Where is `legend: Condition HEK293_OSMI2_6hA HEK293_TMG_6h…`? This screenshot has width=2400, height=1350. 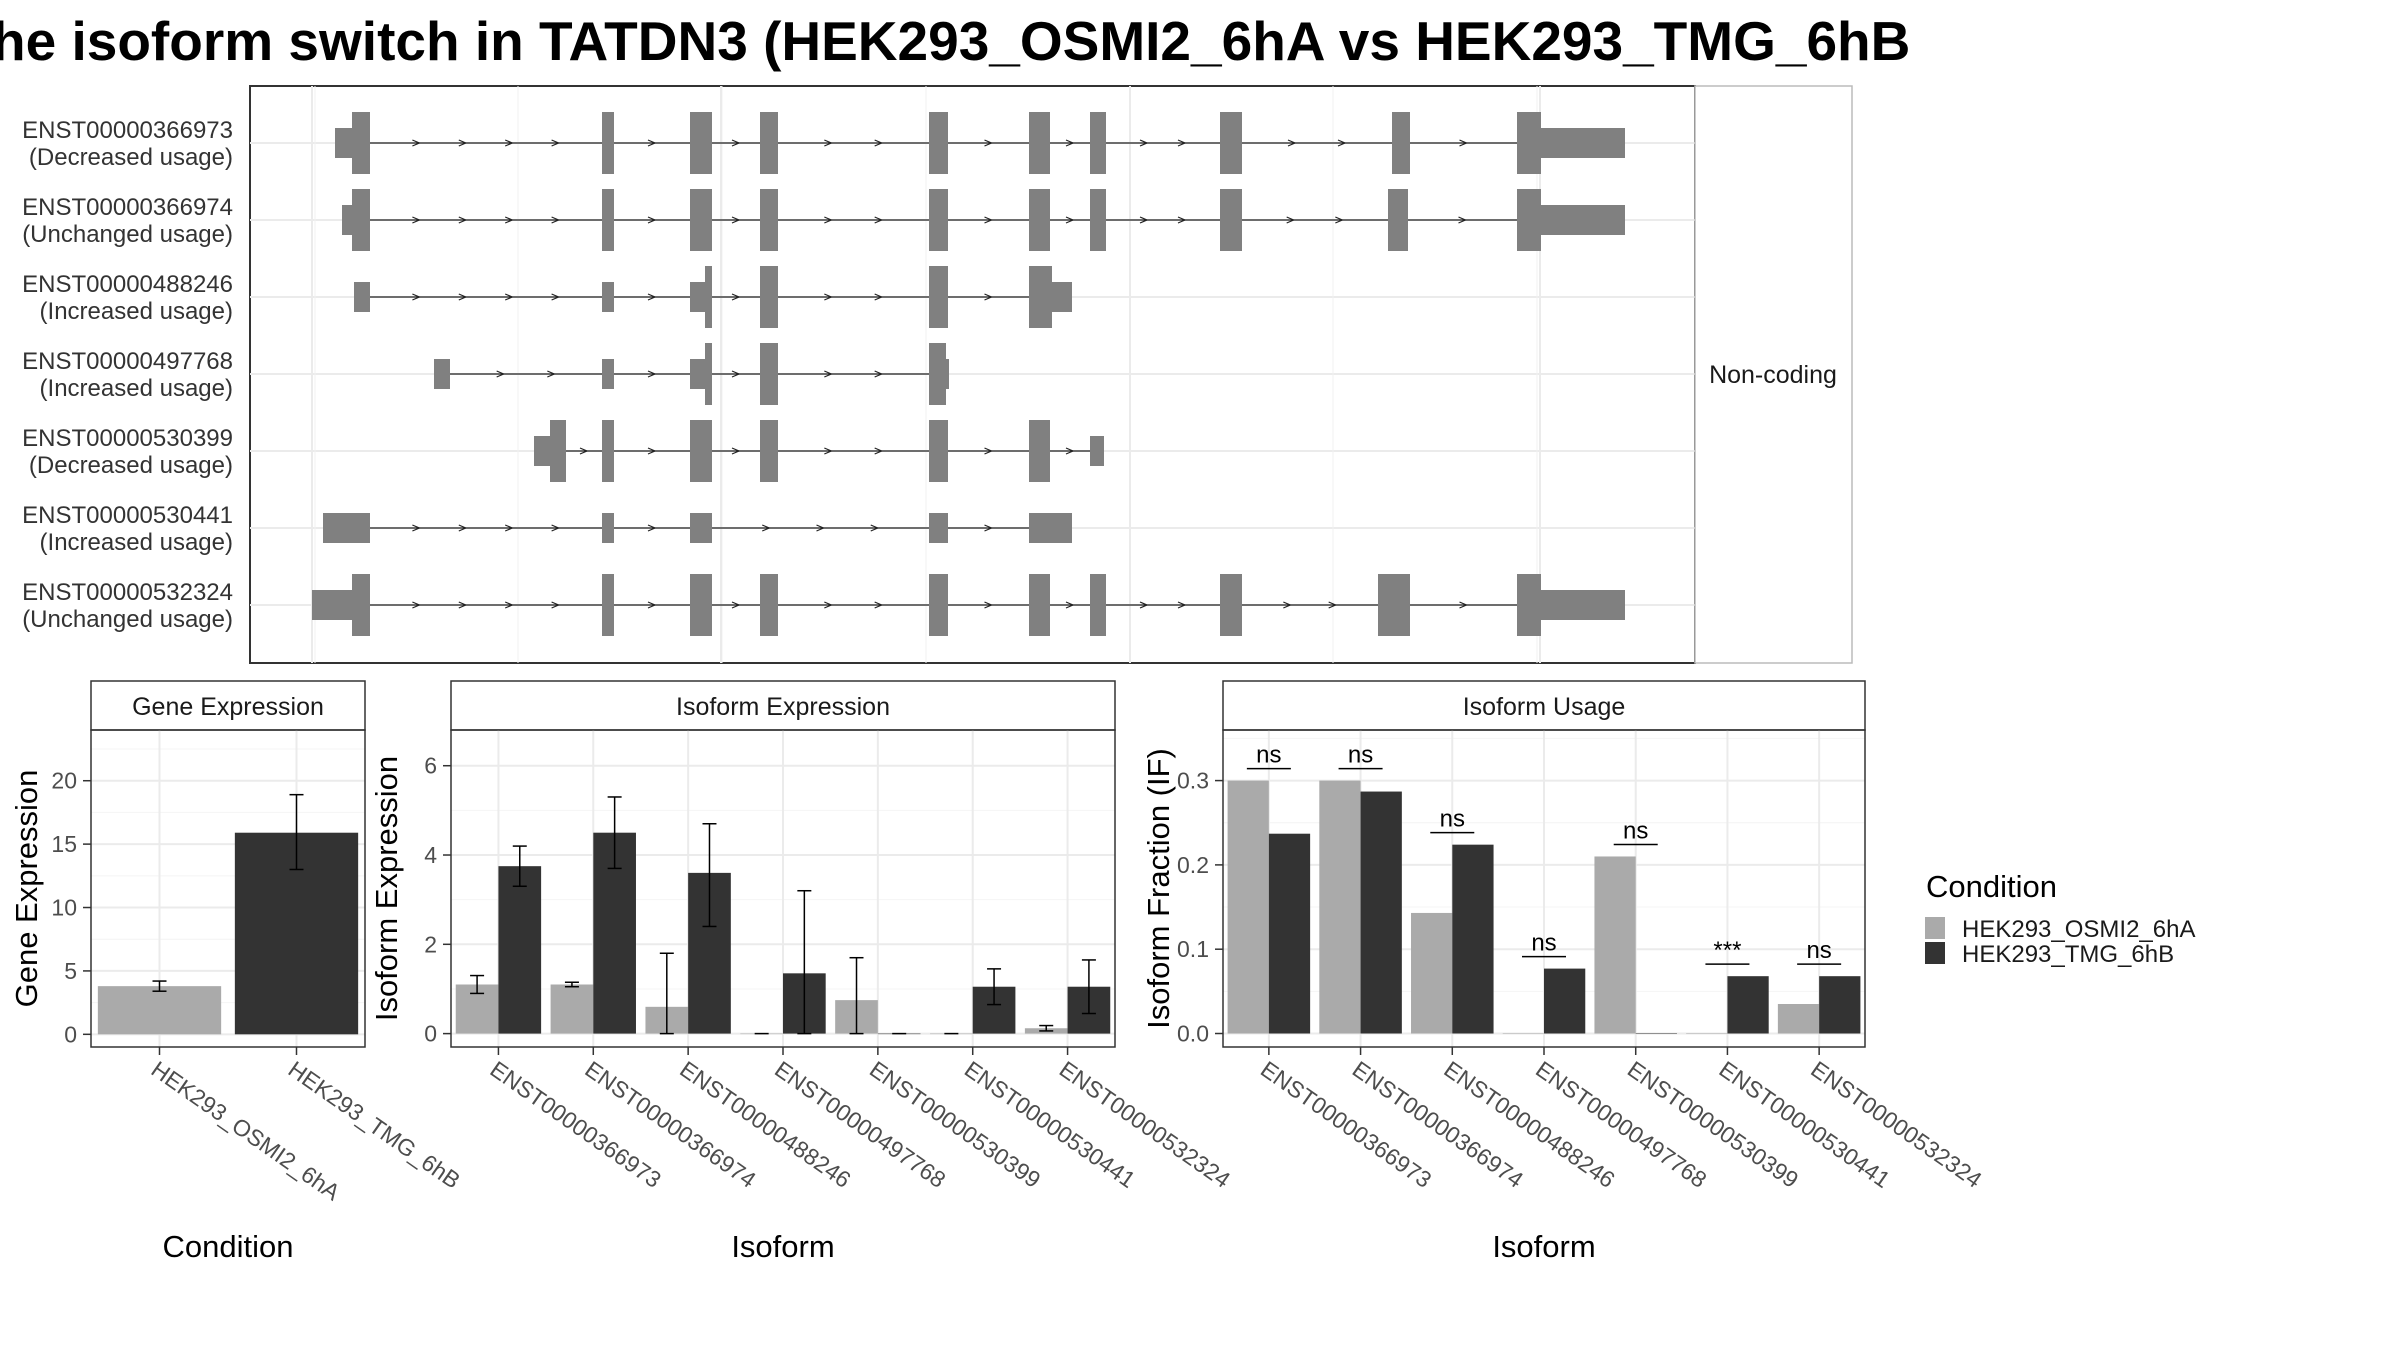
legend: Condition HEK293_OSMI2_6hA HEK293_TMG_6h… is located at coordinates (2060, 918).